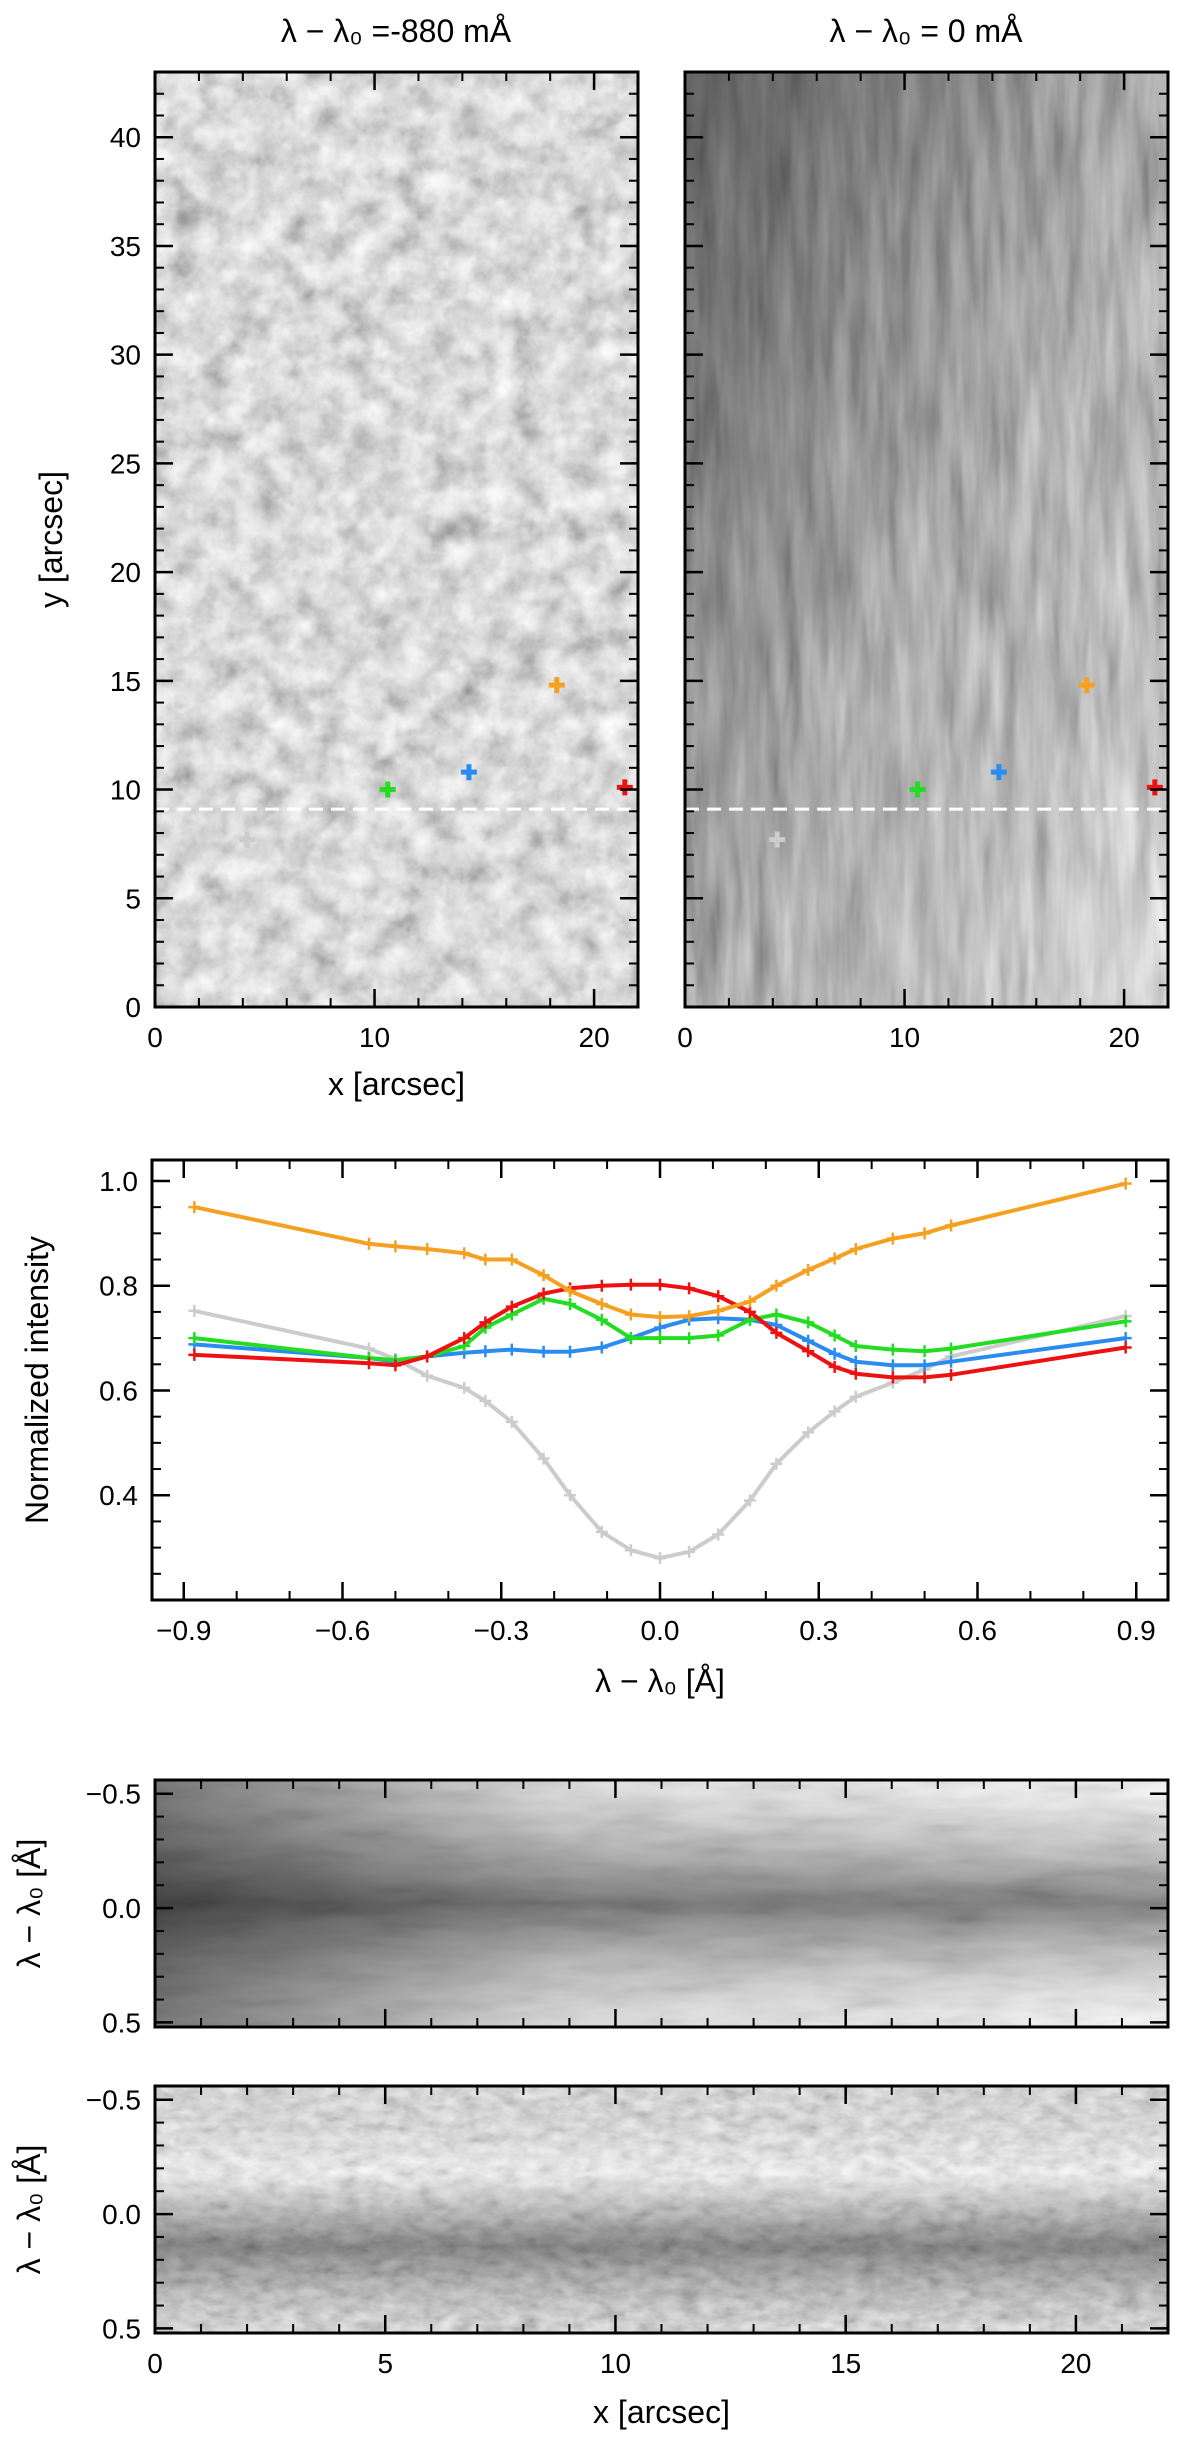 The image size is (1200, 2456). What do you see at coordinates (29, 2210) in the screenshot?
I see `y-axis-label: λ − λ₀ [Å]` at bounding box center [29, 2210].